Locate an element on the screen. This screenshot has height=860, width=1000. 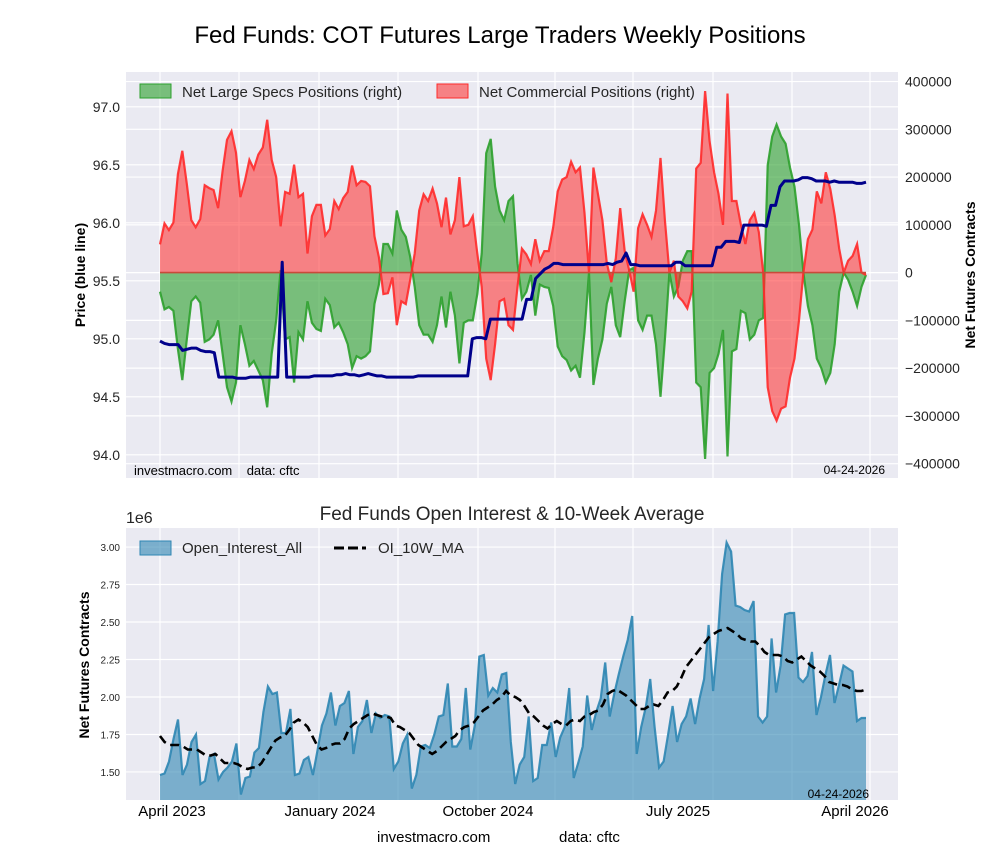
time-tick-label: April 2023 is located at coordinates (172, 811).